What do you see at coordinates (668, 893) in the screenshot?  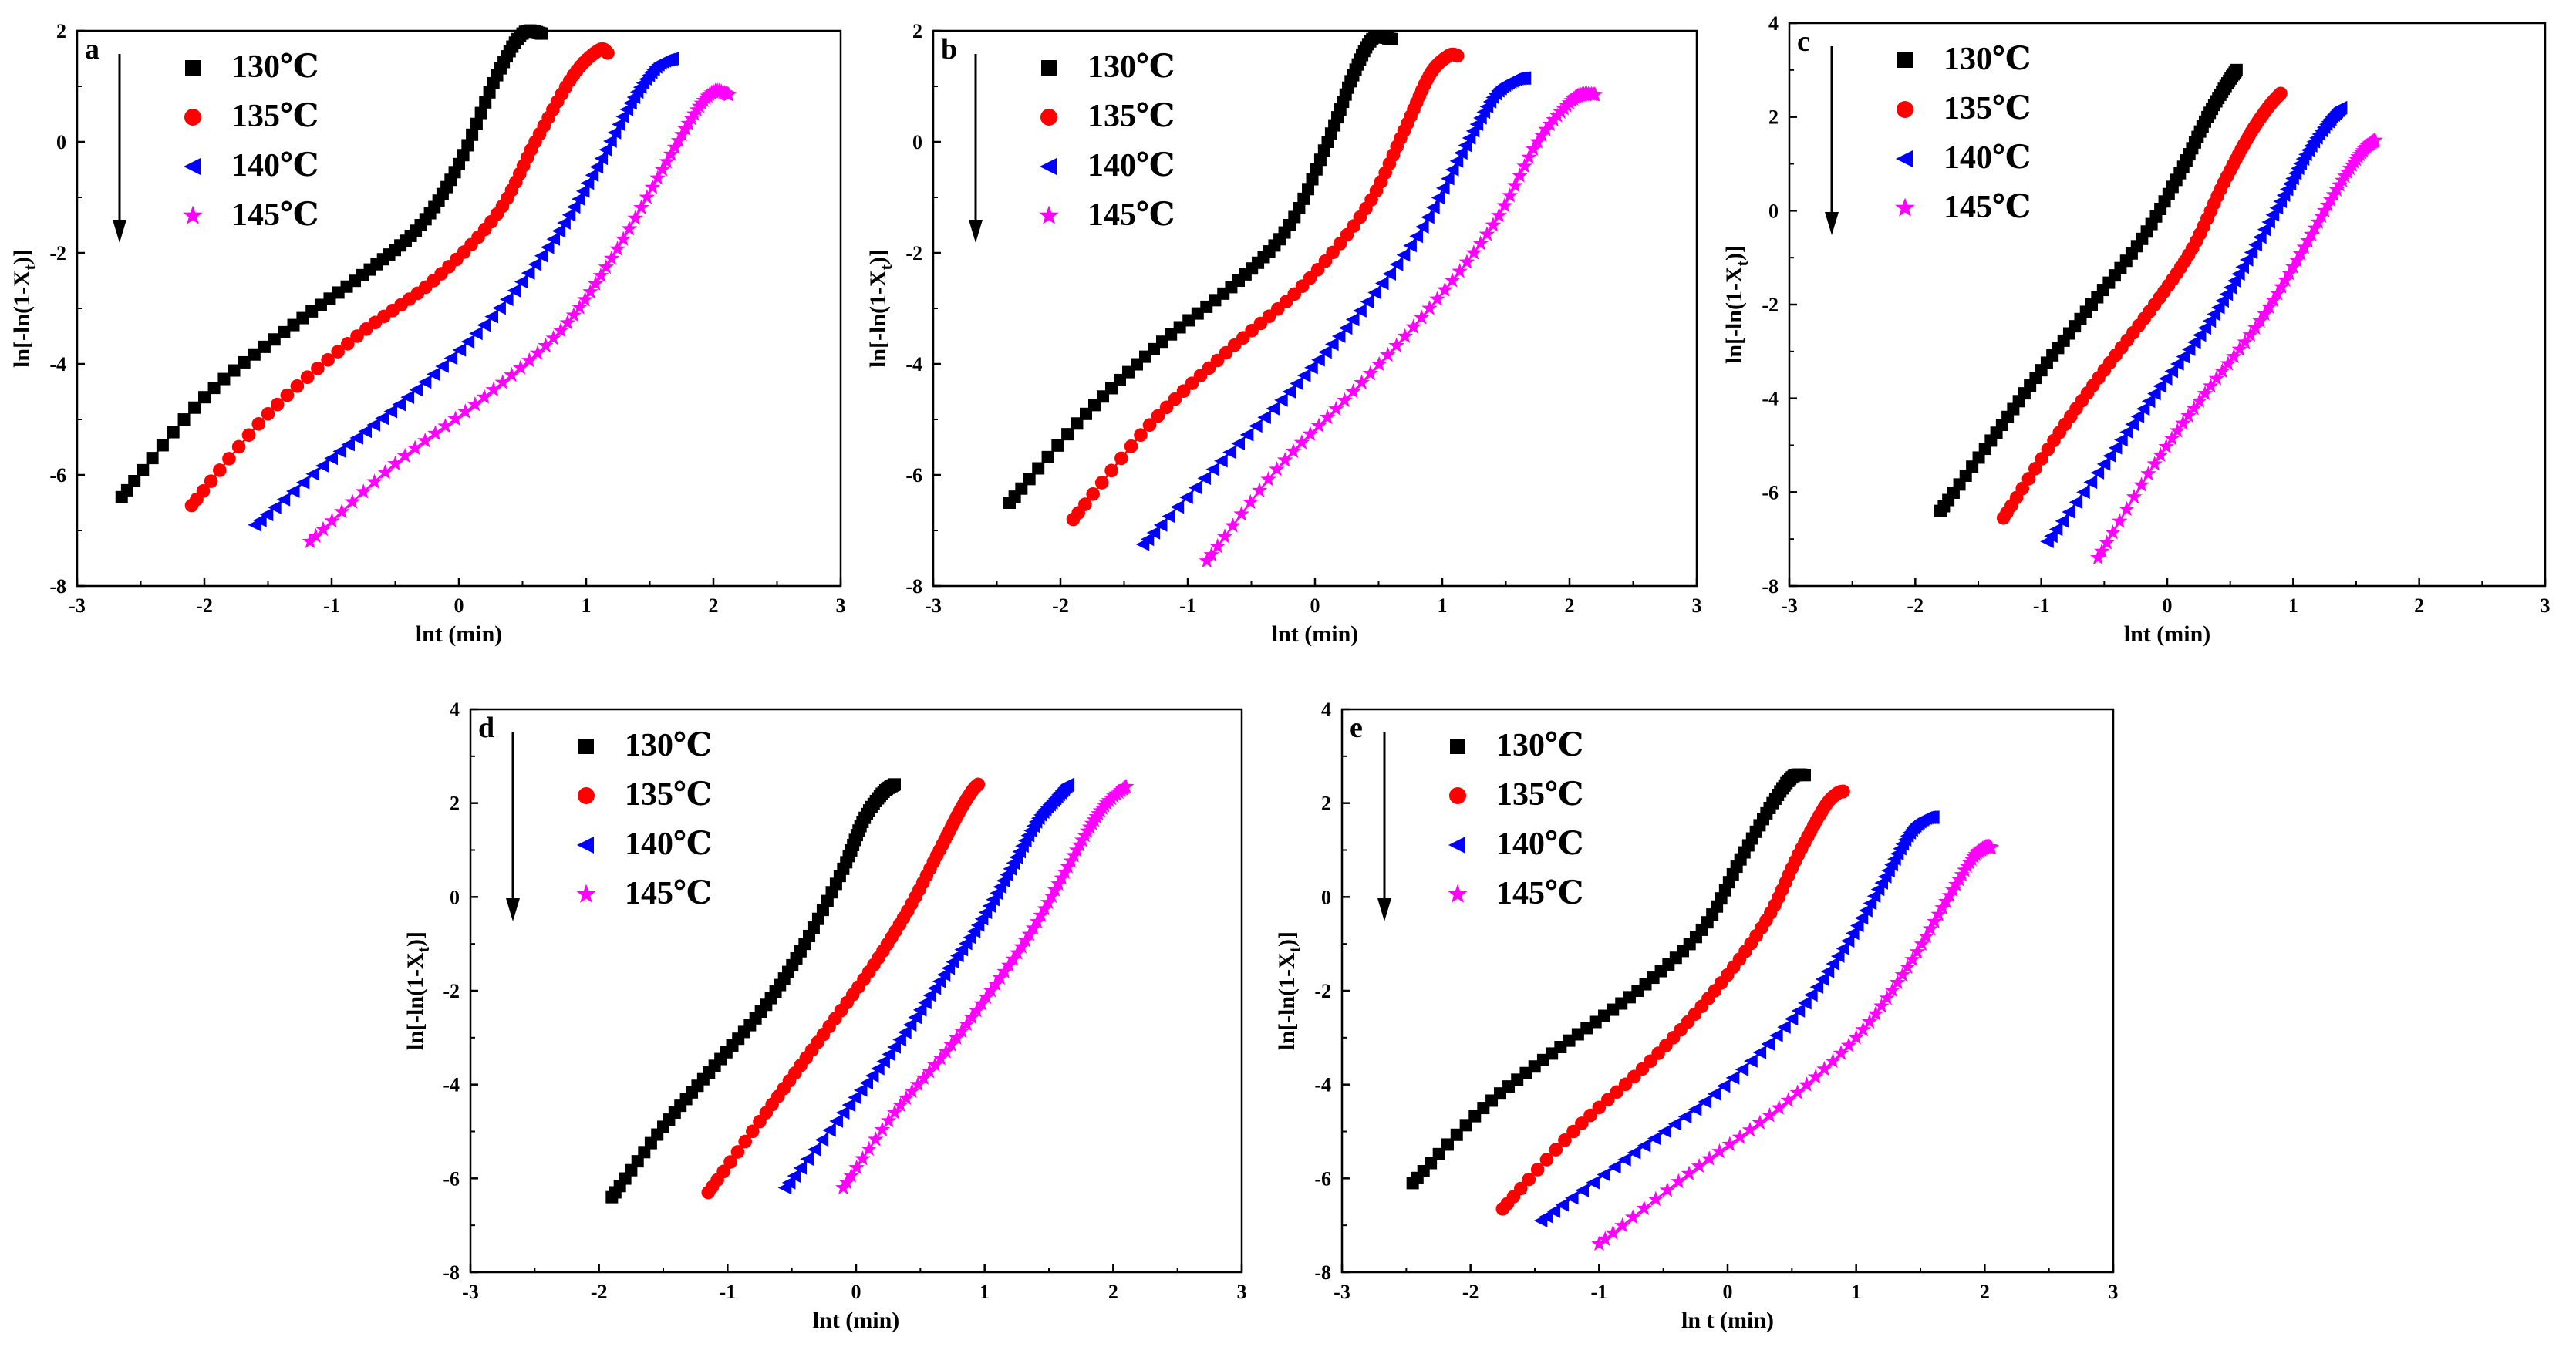 I see `legend-label: 145℃` at bounding box center [668, 893].